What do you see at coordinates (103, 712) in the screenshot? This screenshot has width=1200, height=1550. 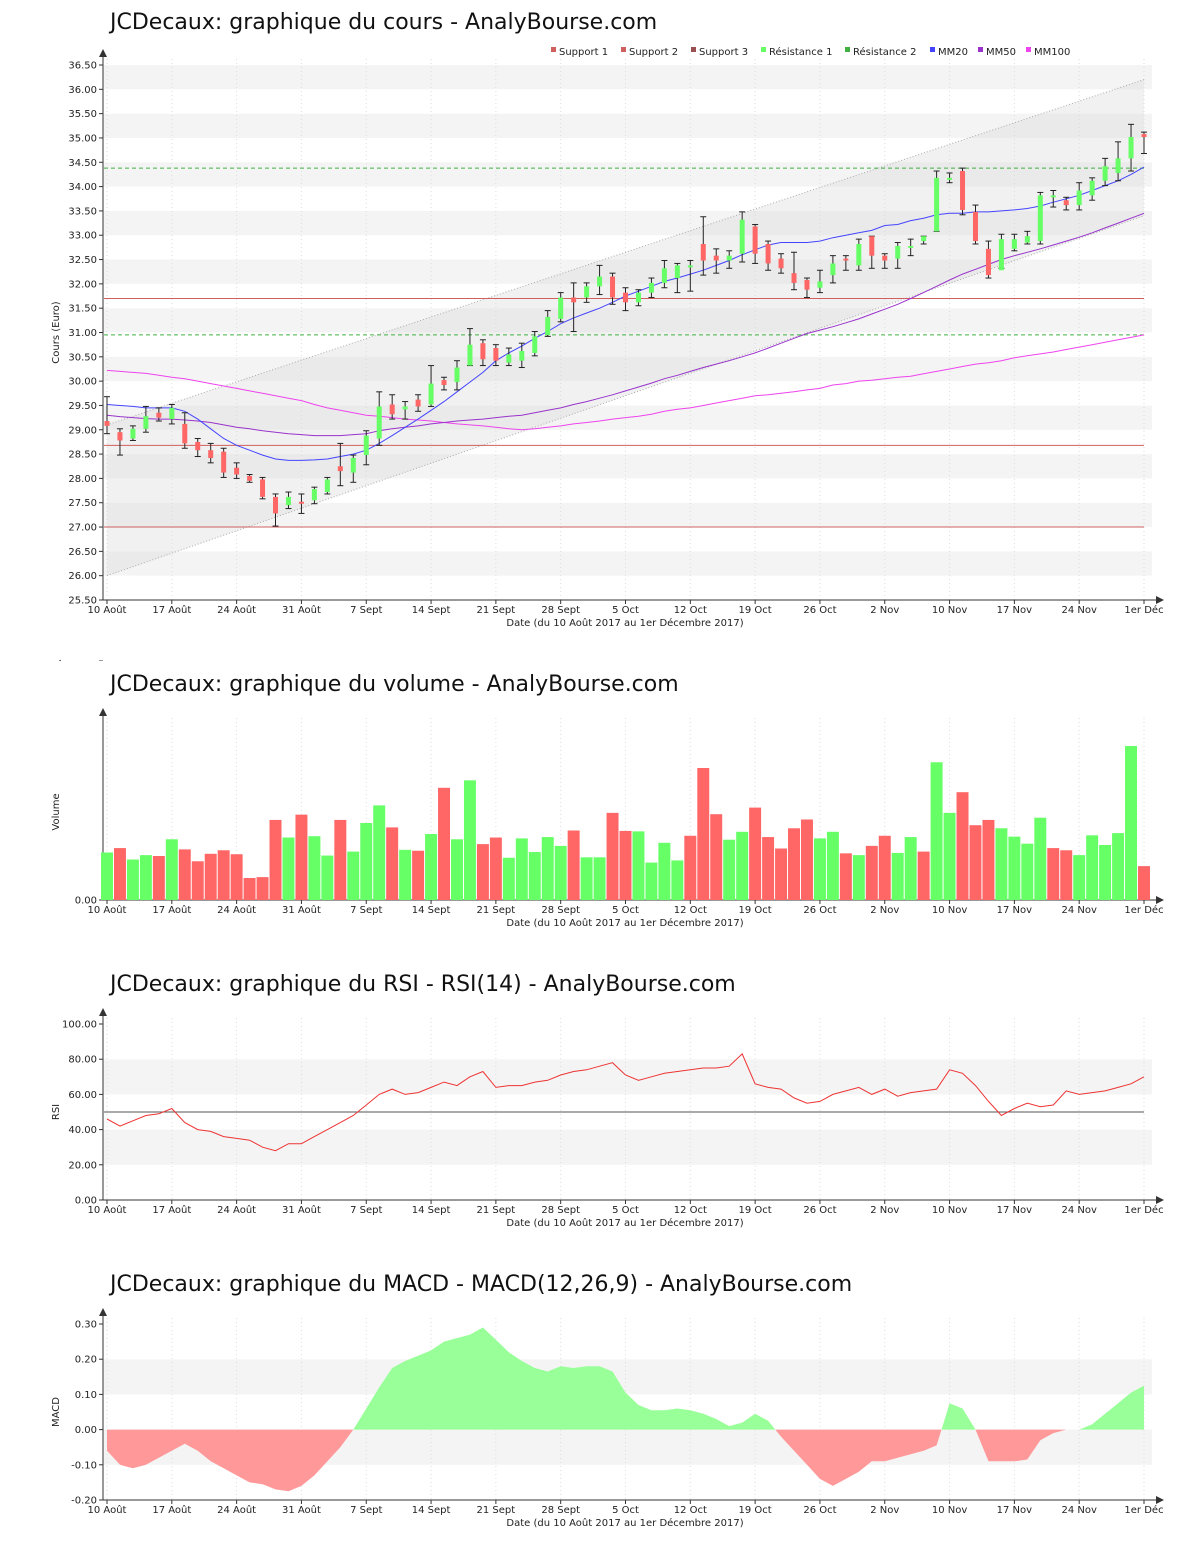 I see `y-axis-arrow` at bounding box center [103, 712].